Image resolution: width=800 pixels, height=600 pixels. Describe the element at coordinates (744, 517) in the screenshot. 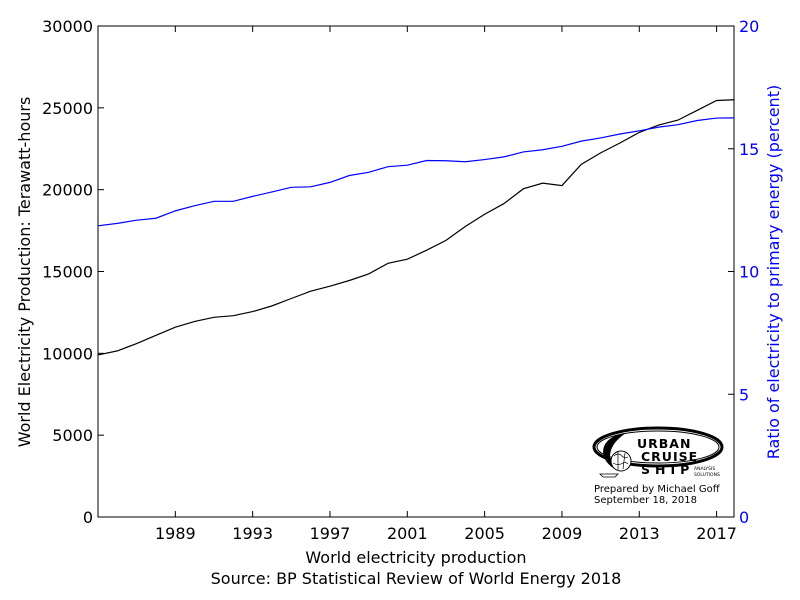

I see `y-right-tick-label: 0` at that location.